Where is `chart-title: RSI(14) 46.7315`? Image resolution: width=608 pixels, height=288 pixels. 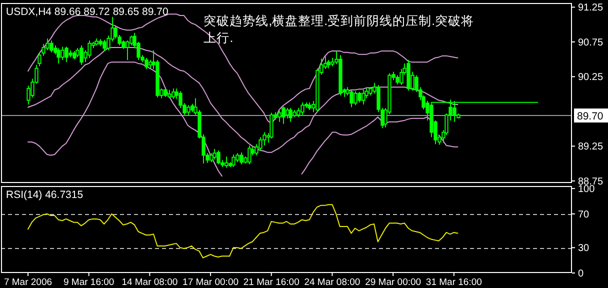 chart-title: RSI(14) 46.7315 is located at coordinates (45, 195).